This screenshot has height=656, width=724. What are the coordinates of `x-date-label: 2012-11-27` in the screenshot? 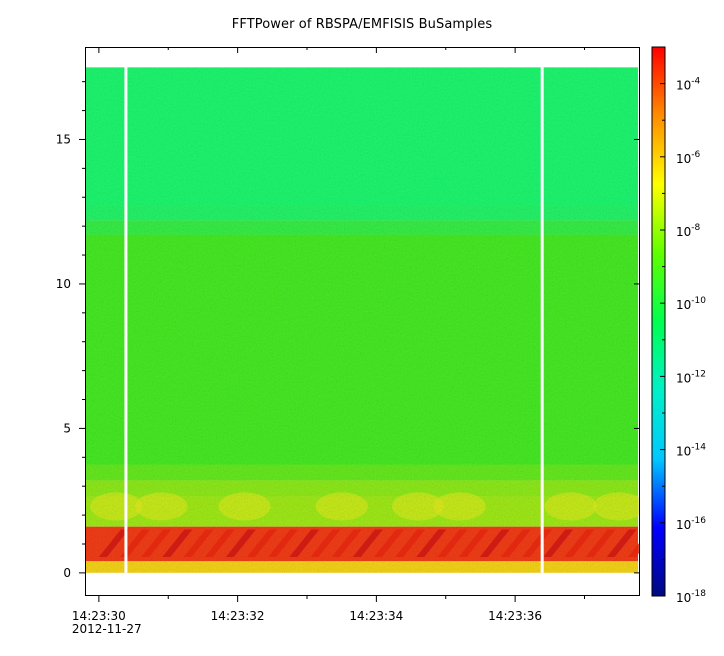 It's located at (107, 629).